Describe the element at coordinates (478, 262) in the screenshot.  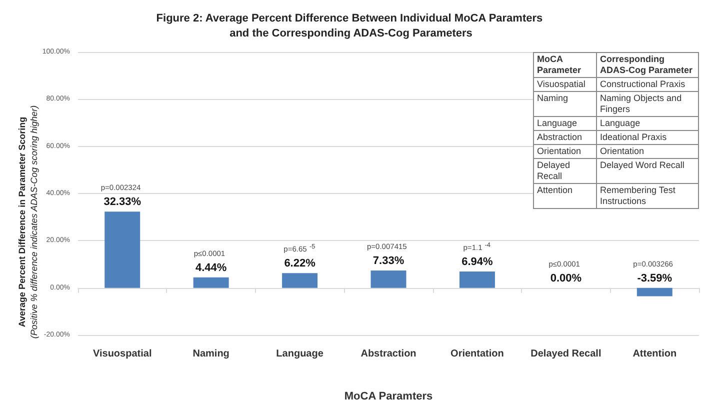
I see `data-label: 6.94%` at that location.